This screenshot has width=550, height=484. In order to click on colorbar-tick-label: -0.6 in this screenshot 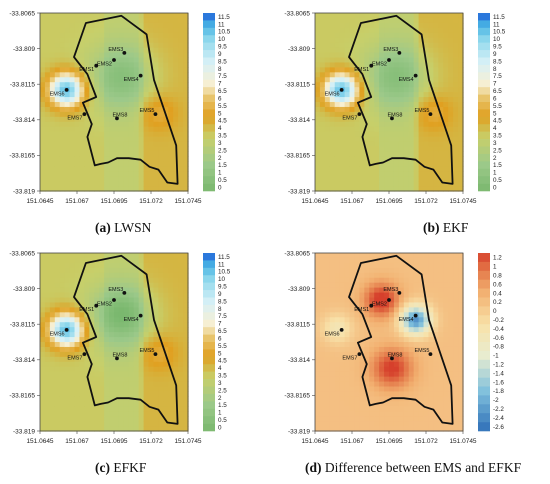, I will do `click(498, 338)`.